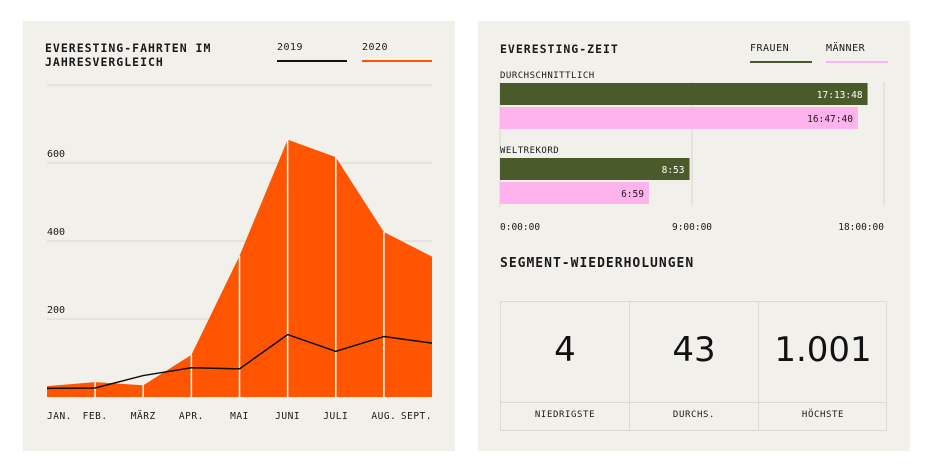 The image size is (930, 468). I want to click on x-tick-label-1: 9:00:00, so click(692, 227).